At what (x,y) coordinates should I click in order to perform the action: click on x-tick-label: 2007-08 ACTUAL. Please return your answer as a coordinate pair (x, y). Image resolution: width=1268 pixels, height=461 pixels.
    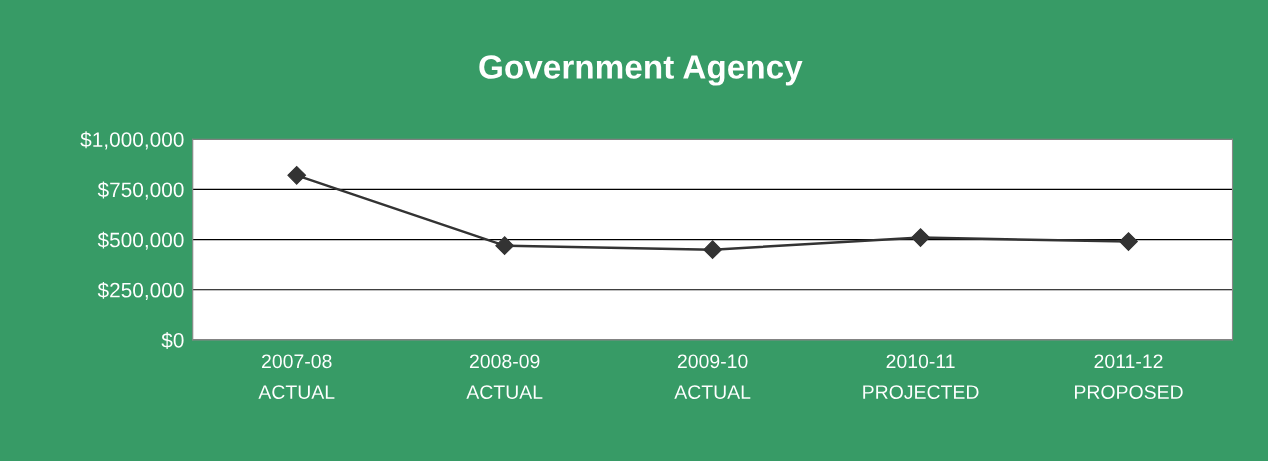
    Looking at the image, I should click on (296, 376).